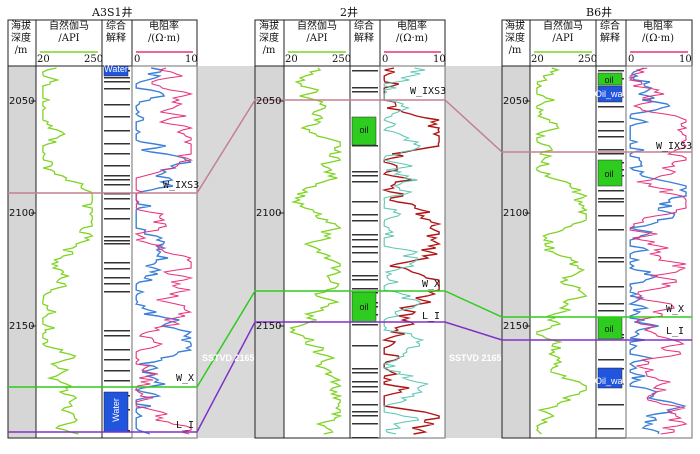  What do you see at coordinates (22, 326) in the screenshot?
I see `depth-tick-w1-2150: 2150` at bounding box center [22, 326].